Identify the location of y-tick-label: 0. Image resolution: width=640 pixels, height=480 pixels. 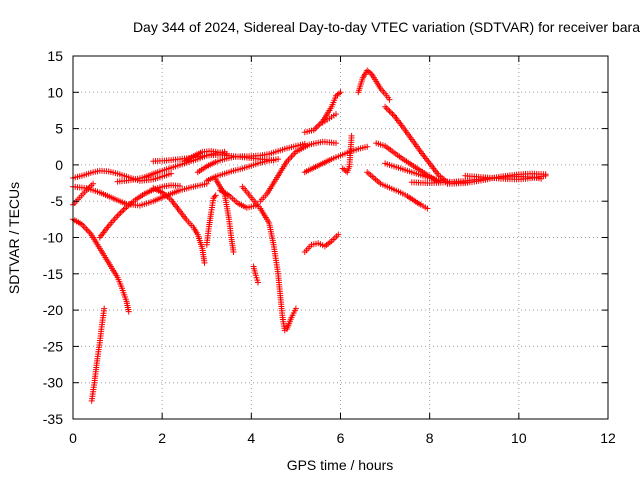
(59, 165).